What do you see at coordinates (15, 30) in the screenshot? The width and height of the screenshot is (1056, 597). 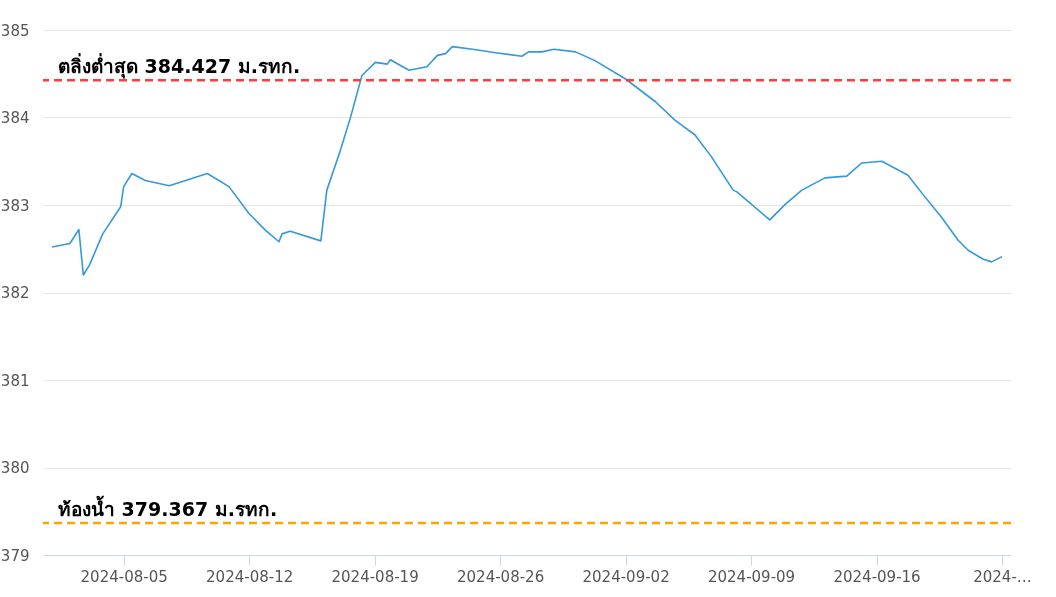 I see `y-tick-label: 385` at bounding box center [15, 30].